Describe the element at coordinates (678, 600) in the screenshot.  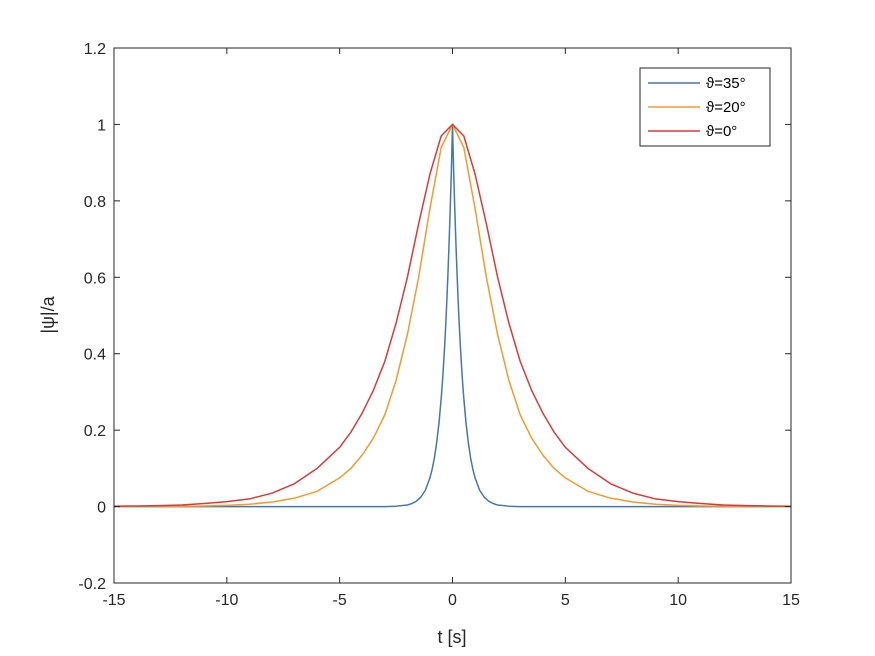
I see `x-tick-label: 10` at that location.